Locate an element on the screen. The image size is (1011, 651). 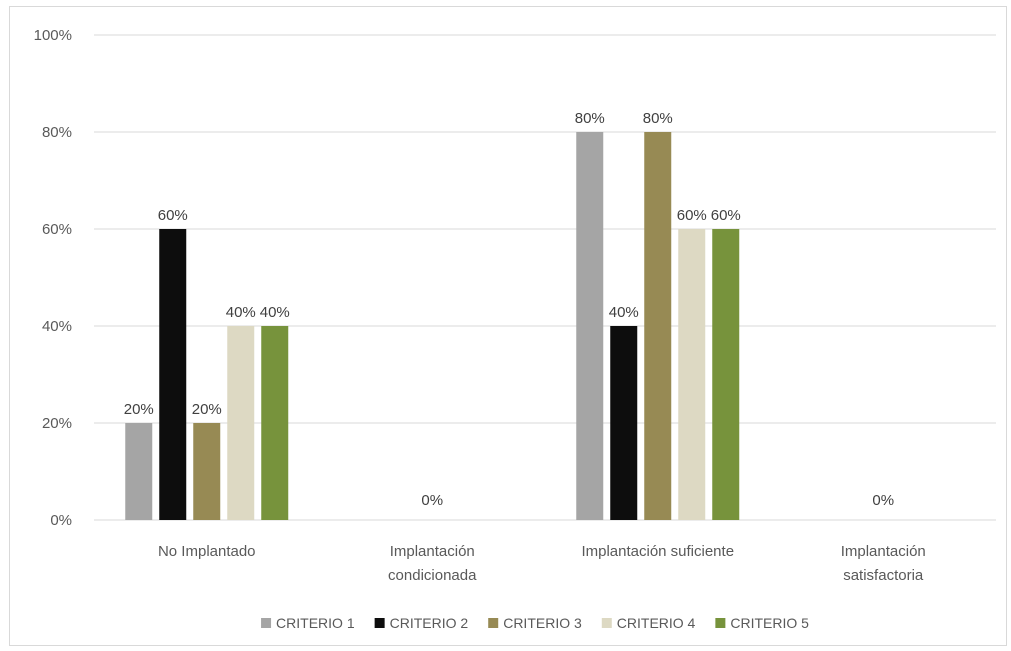
y-tick-label: 60% is located at coordinates (57, 229).